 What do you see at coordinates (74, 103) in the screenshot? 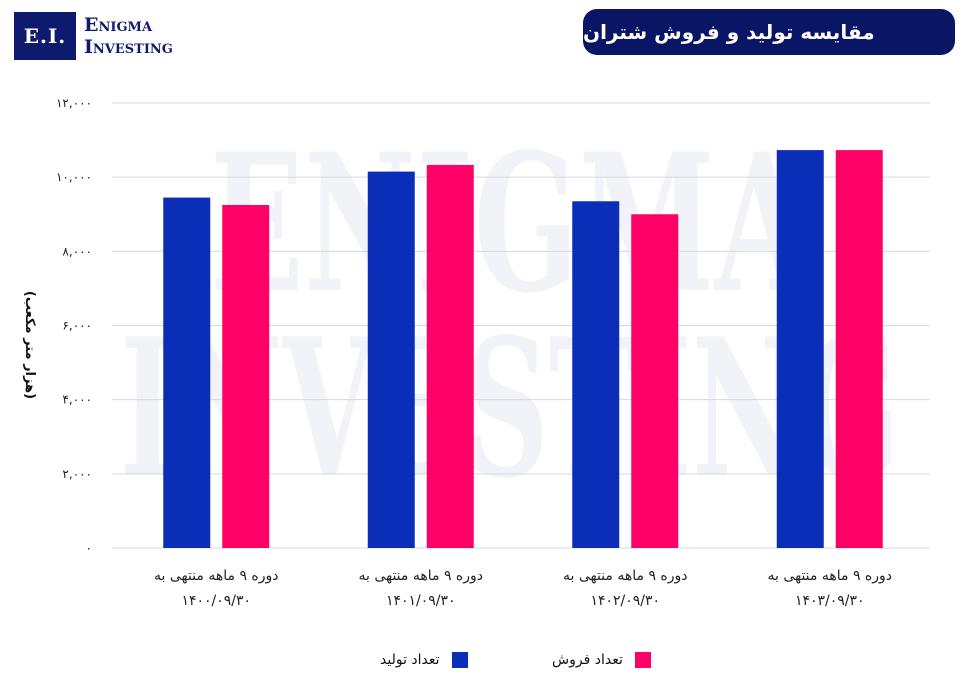
I see `y-tick-label: ۱۲,۰۰۰` at bounding box center [74, 103].